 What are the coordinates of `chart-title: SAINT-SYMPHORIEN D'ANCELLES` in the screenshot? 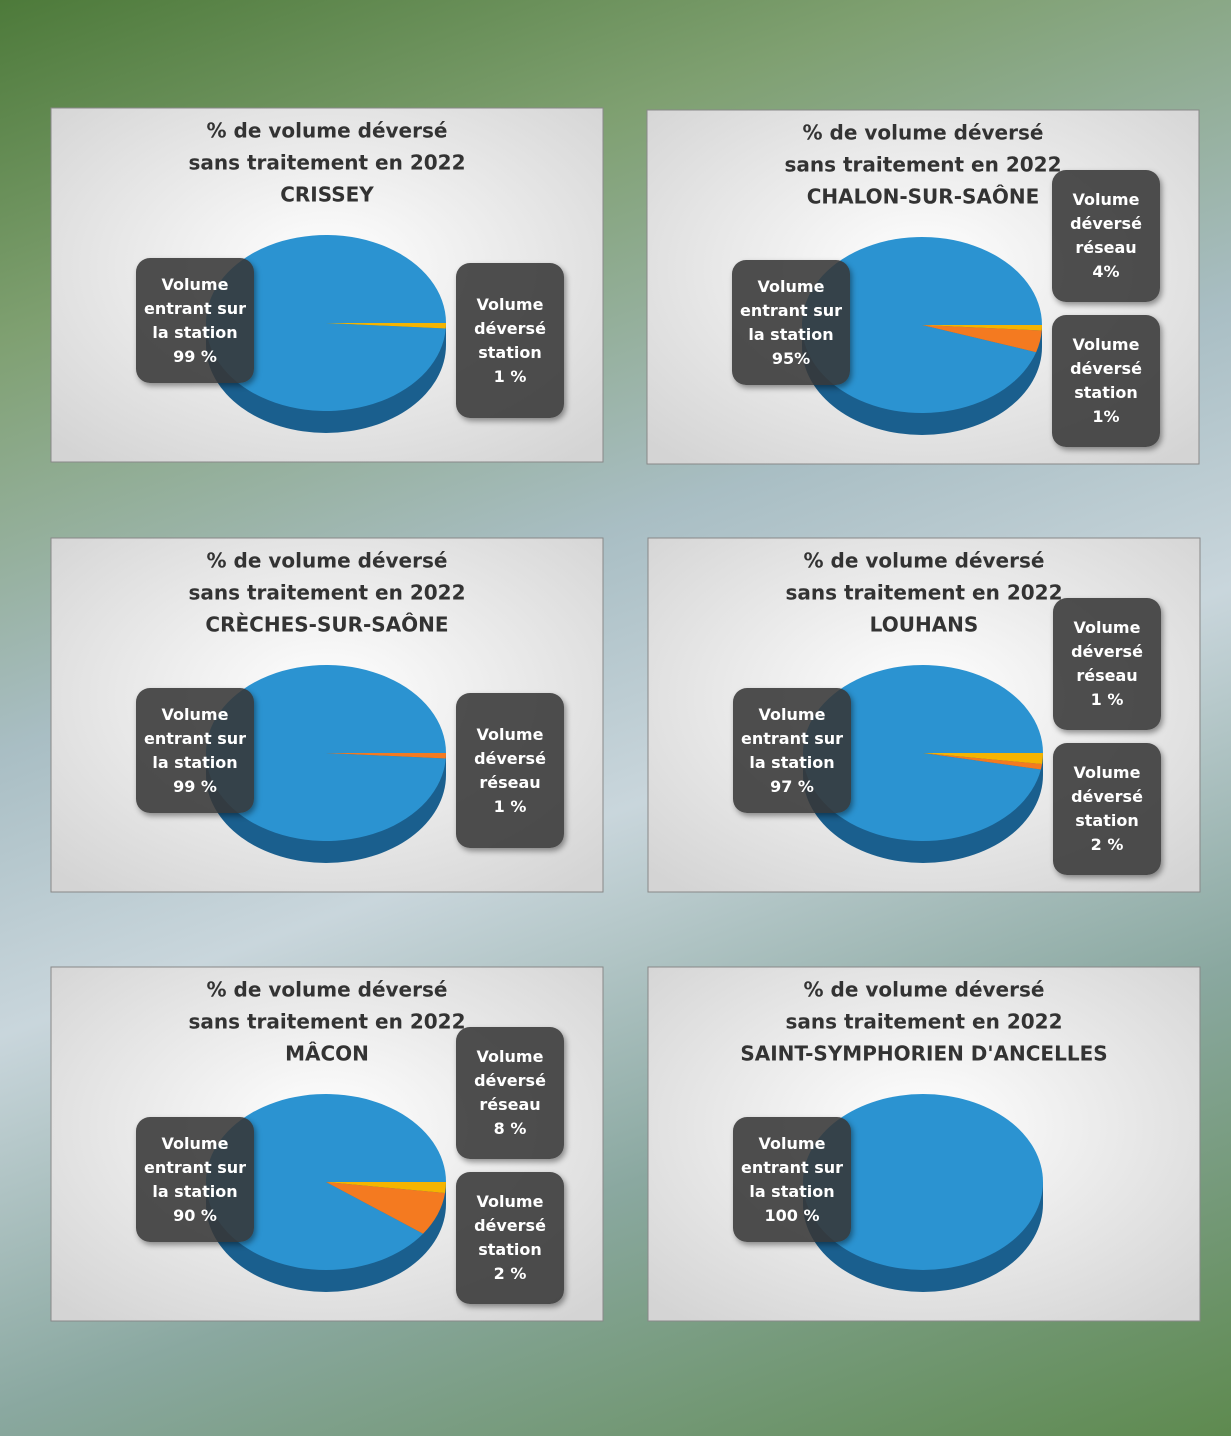 It's located at (923, 1054).